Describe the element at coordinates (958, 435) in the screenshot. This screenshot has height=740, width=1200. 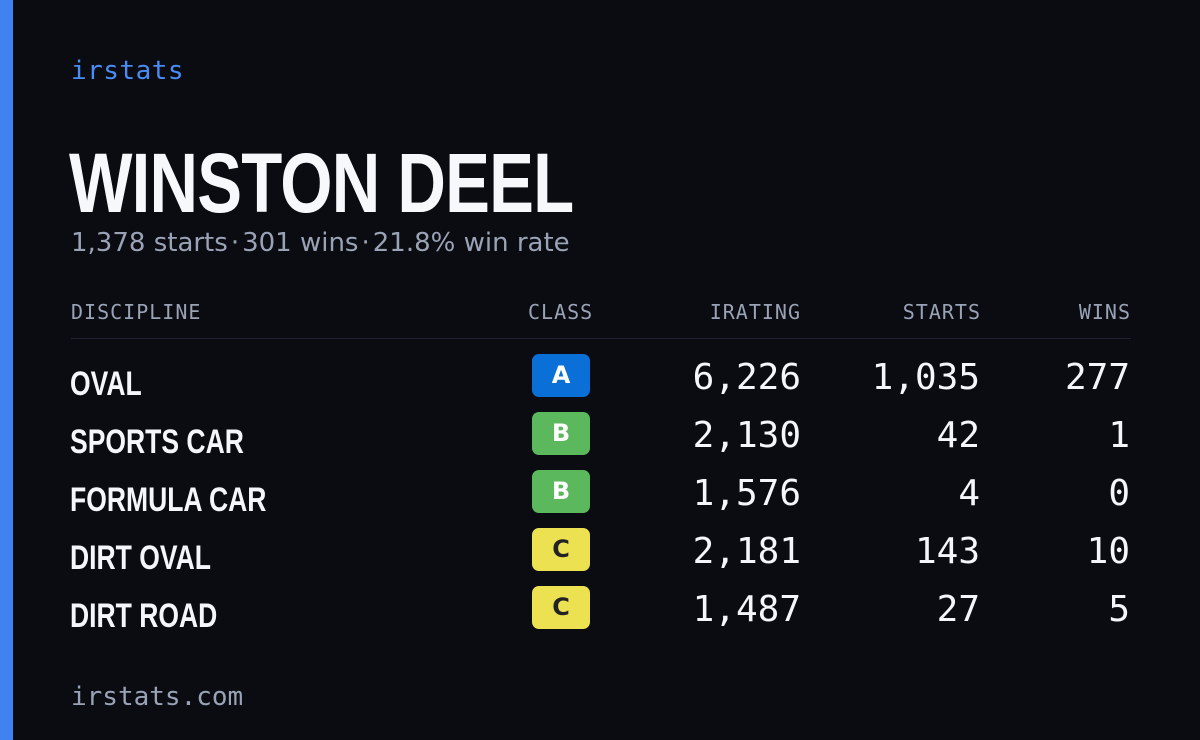
I see `starts-value: 42` at that location.